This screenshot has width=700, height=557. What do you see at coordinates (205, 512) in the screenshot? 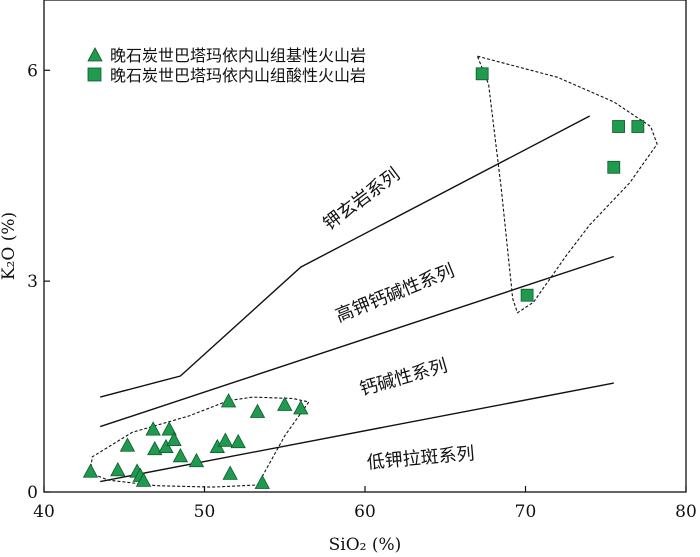
I see `x-tick-label-1: 50` at bounding box center [205, 512].